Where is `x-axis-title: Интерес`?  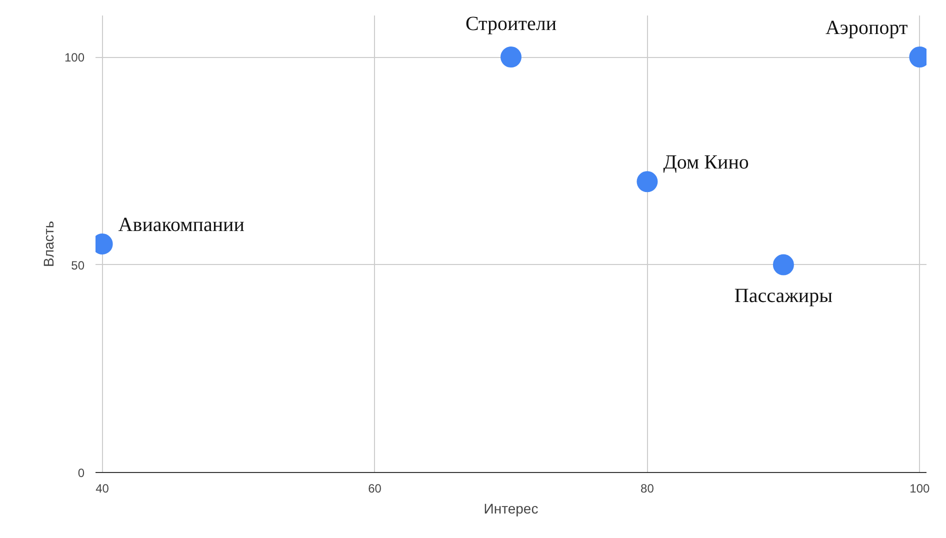 x-axis-title: Интерес is located at coordinates (511, 508).